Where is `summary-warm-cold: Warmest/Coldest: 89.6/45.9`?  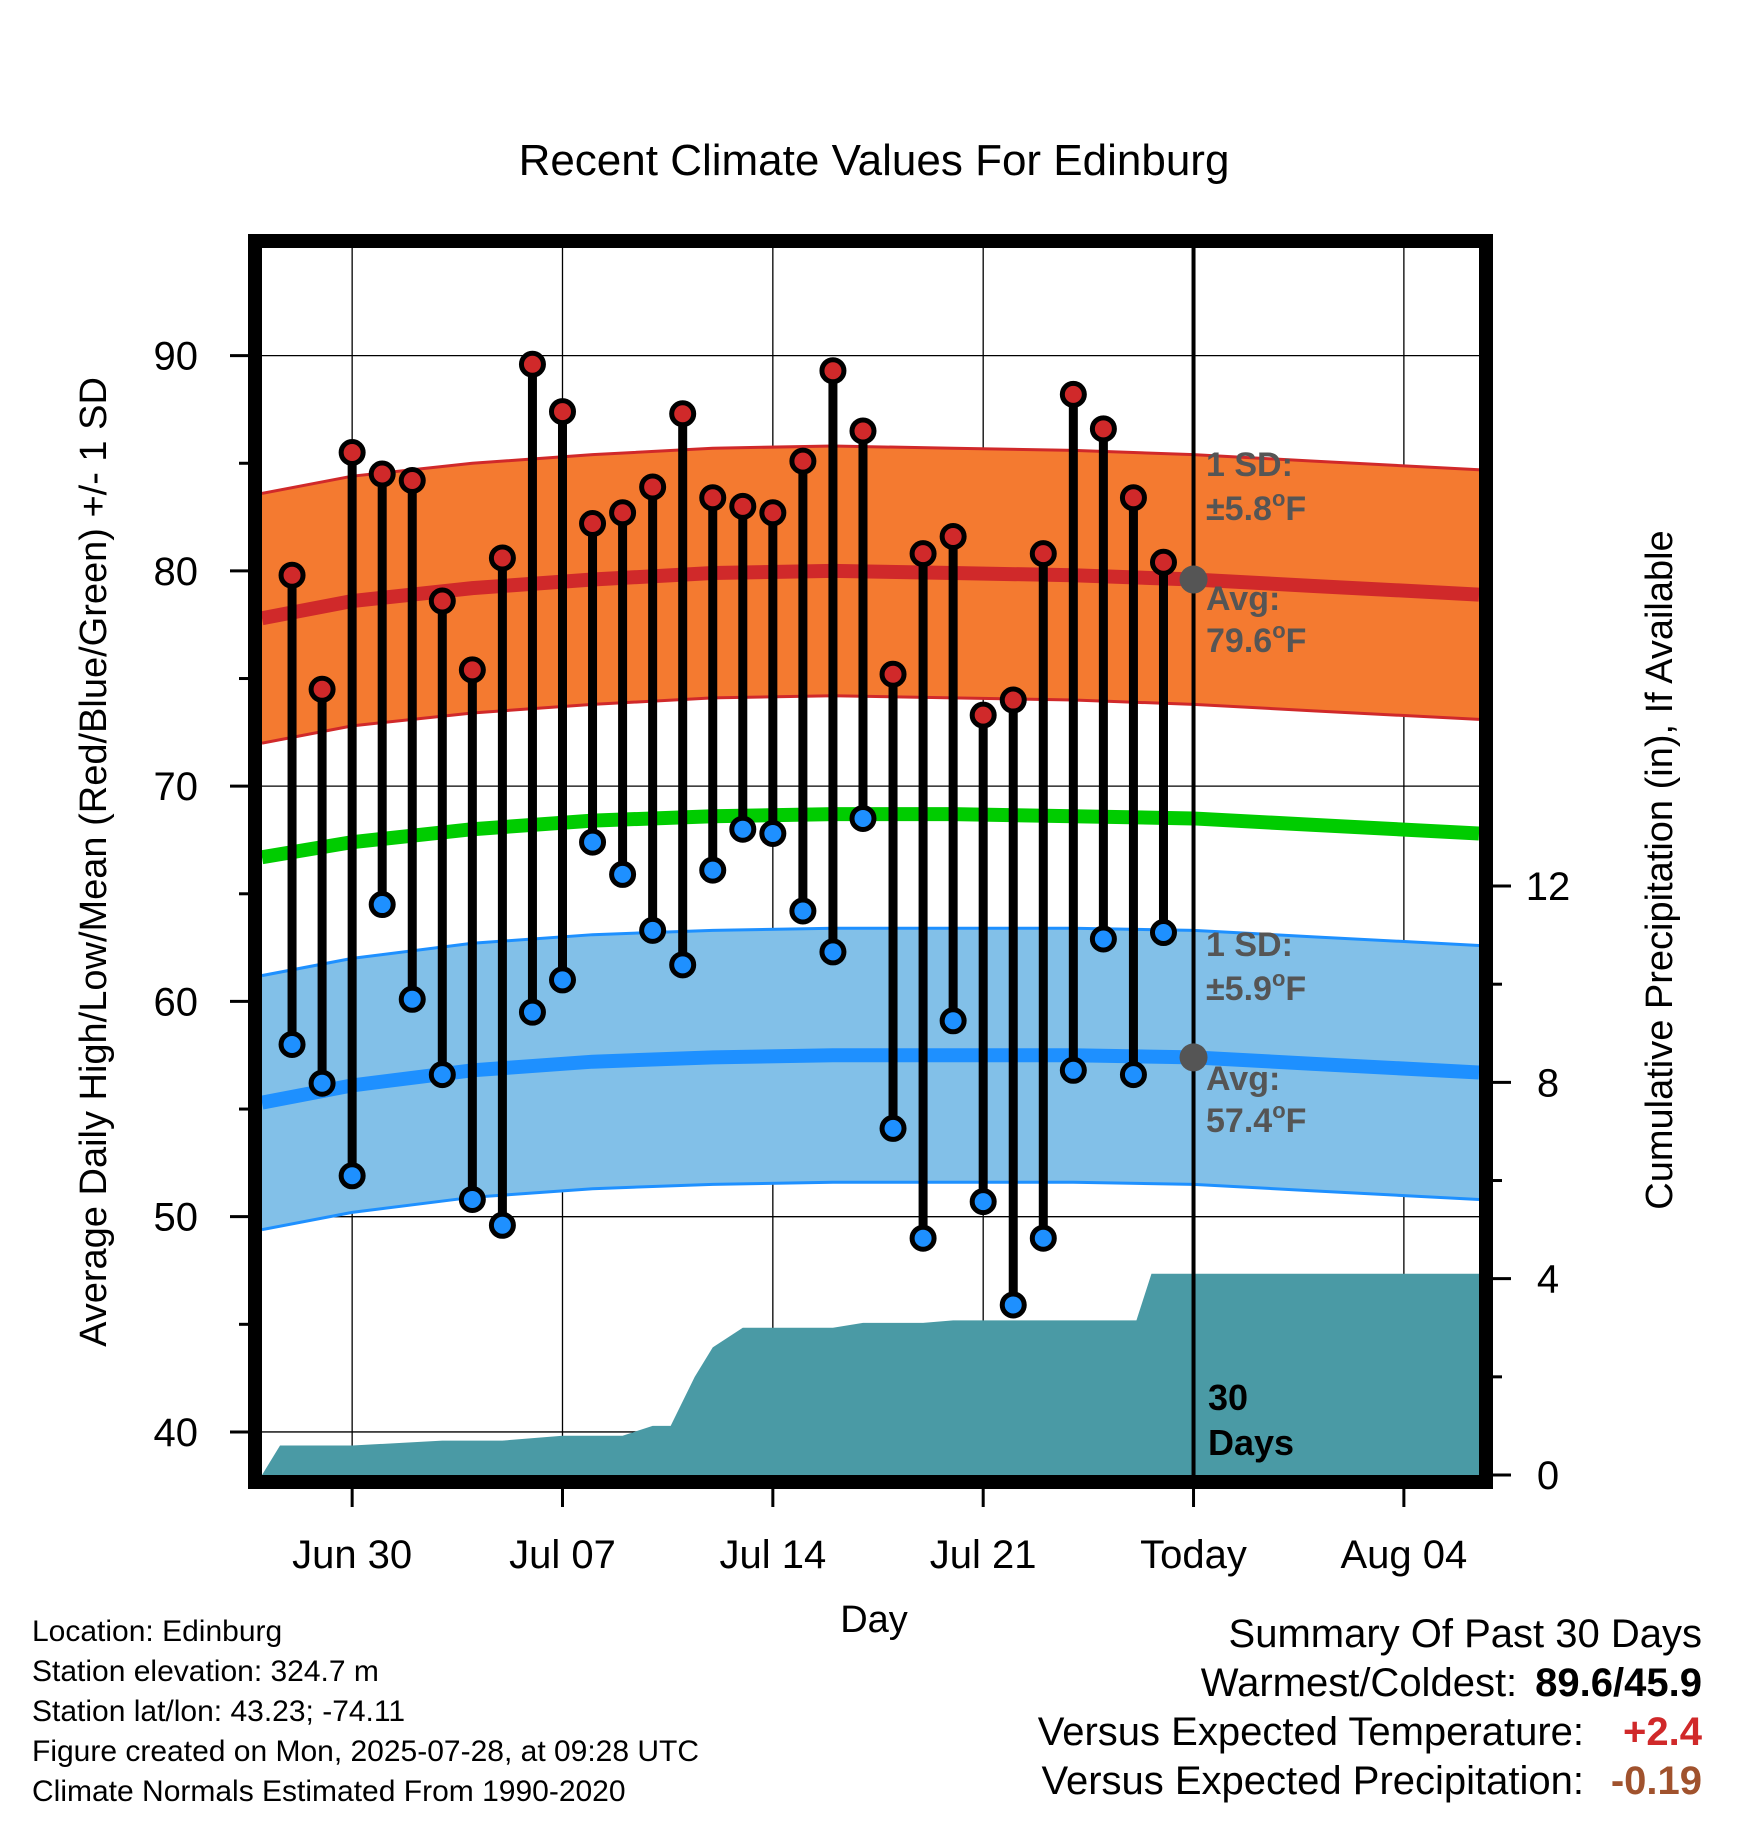 summary-warm-cold: Warmest/Coldest: 89.6/45.9 is located at coordinates (1370, 1683).